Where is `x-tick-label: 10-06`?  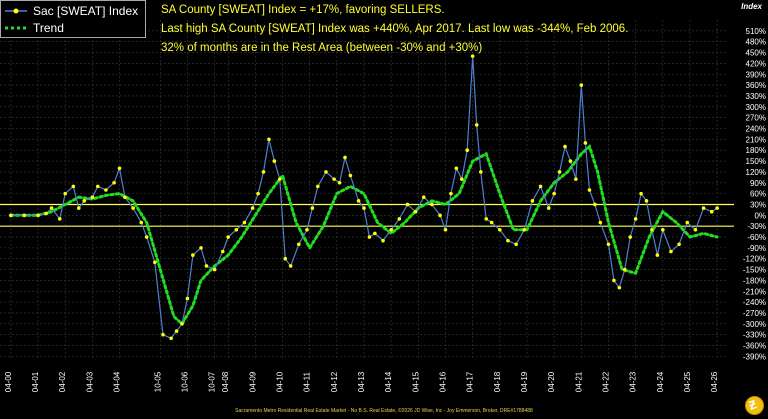 x-tick-label: 10-06 is located at coordinates (184, 381).